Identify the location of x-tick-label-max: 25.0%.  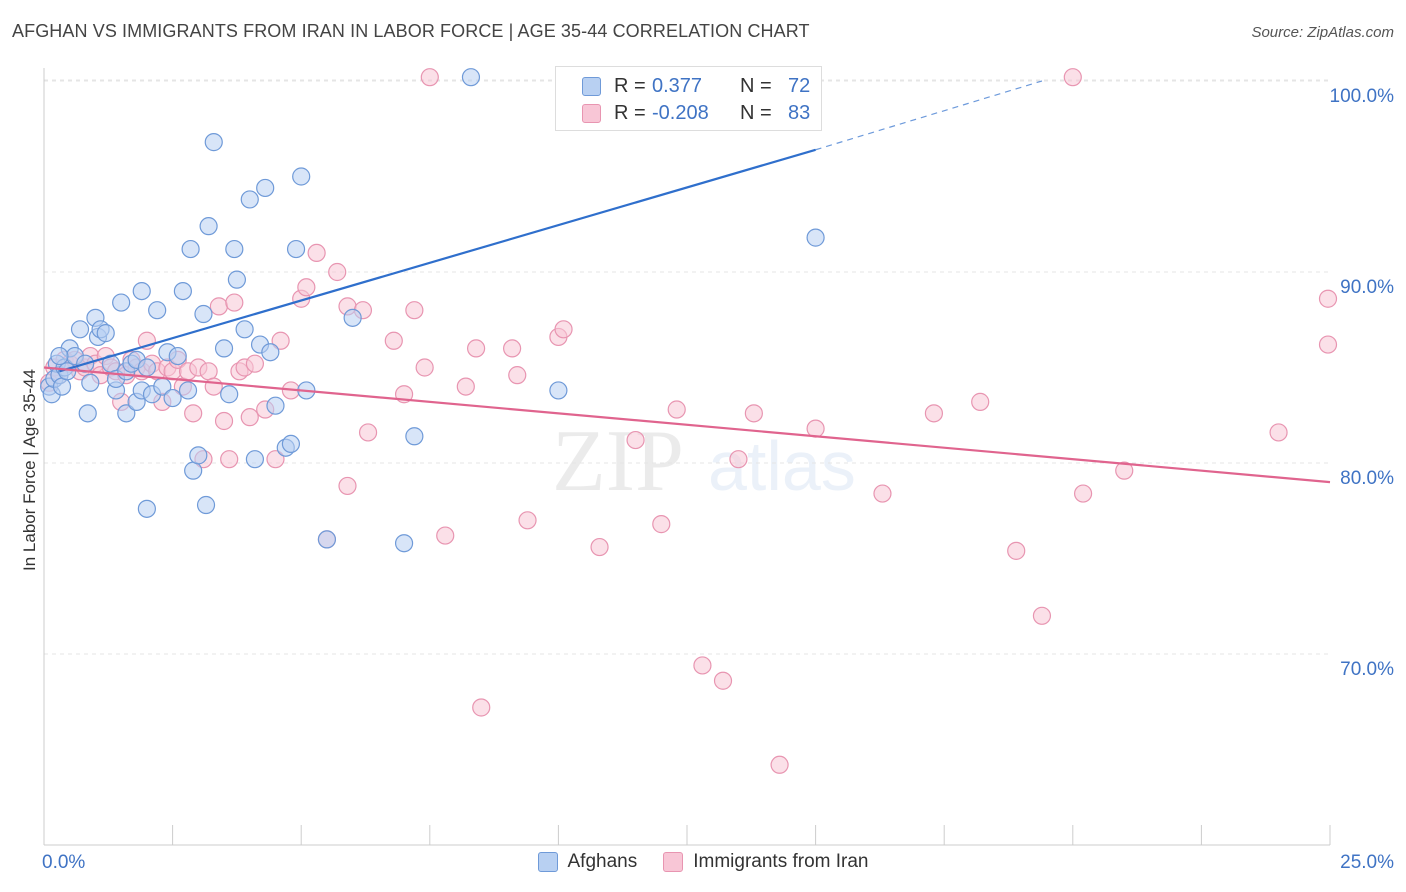
(1367, 862).